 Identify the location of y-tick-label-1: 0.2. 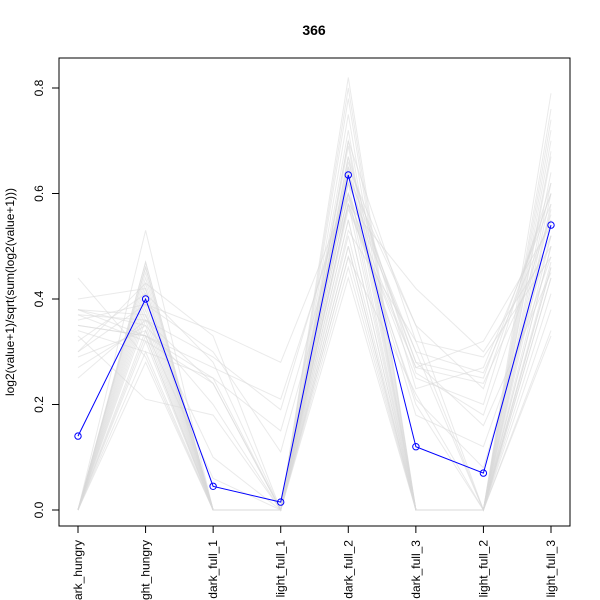
(39, 404).